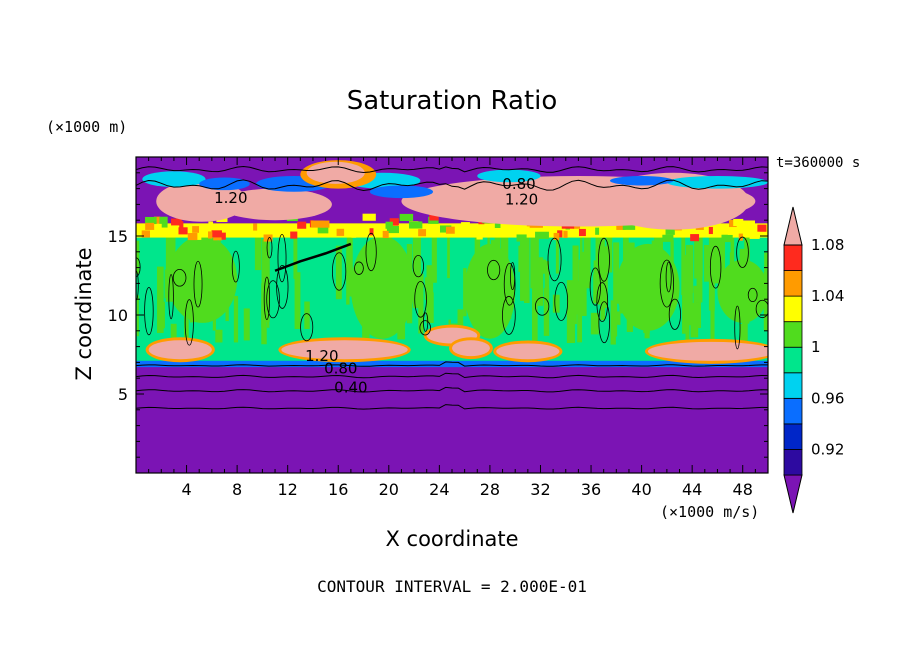  What do you see at coordinates (382, 287) in the screenshot?
I see `supersaturation-patch` at bounding box center [382, 287].